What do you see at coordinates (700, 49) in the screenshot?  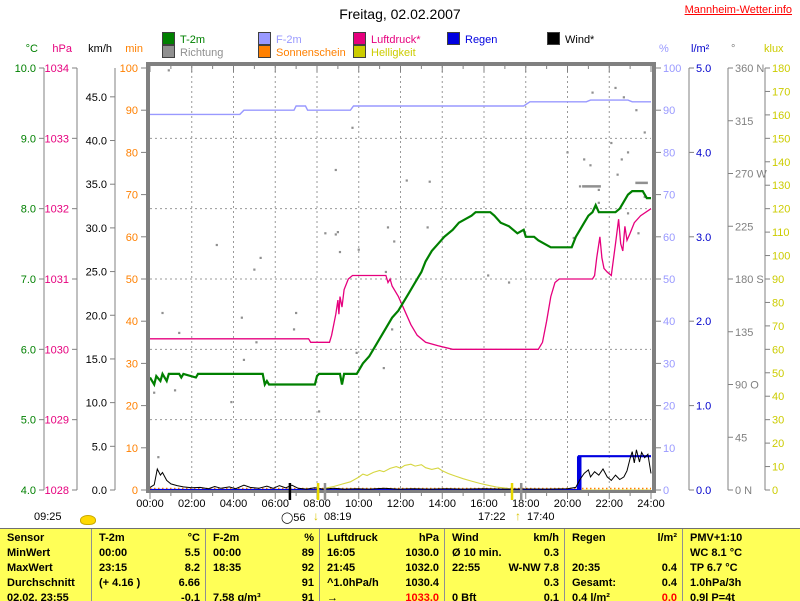 I see `axis-unit-lm2: l/m²` at bounding box center [700, 49].